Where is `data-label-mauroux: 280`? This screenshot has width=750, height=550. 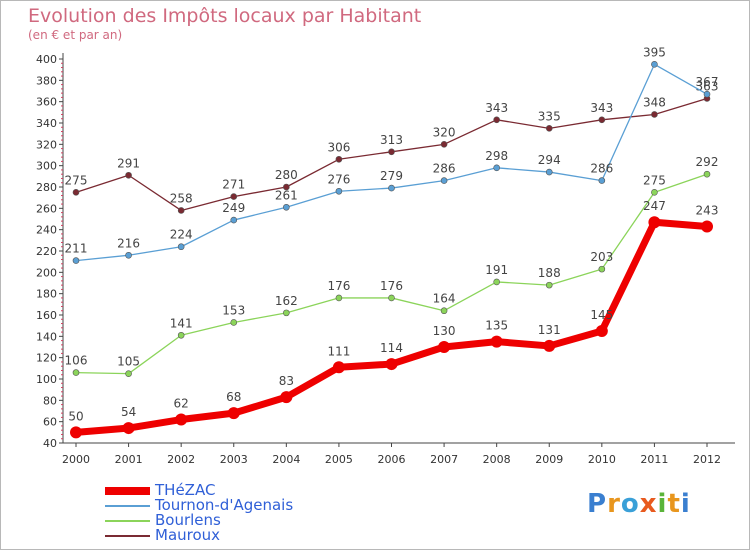
data-label-mauroux: 280 is located at coordinates (286, 175).